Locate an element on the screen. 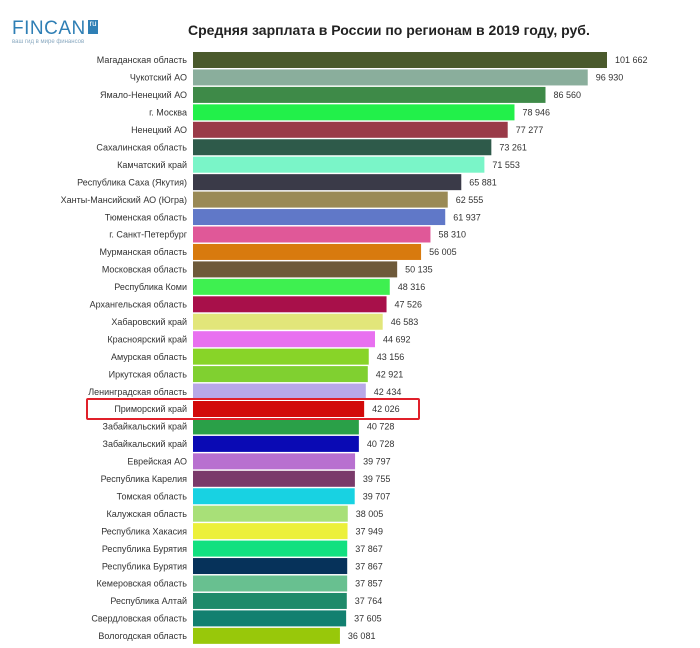 The height and width of the screenshot is (648, 700). category-label-13: Республика Коми is located at coordinates (150, 287).